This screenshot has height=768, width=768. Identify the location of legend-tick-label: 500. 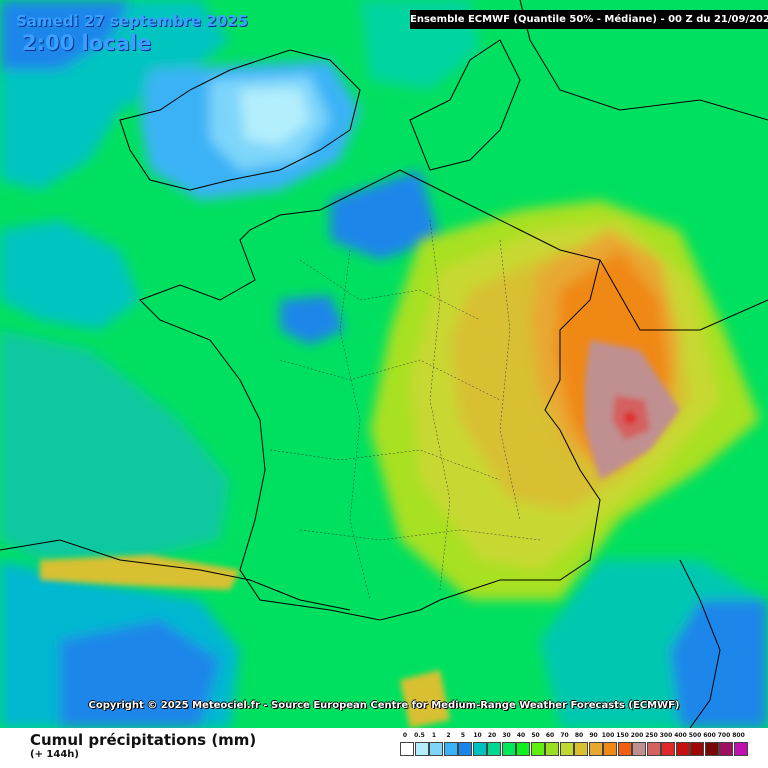
(695, 735).